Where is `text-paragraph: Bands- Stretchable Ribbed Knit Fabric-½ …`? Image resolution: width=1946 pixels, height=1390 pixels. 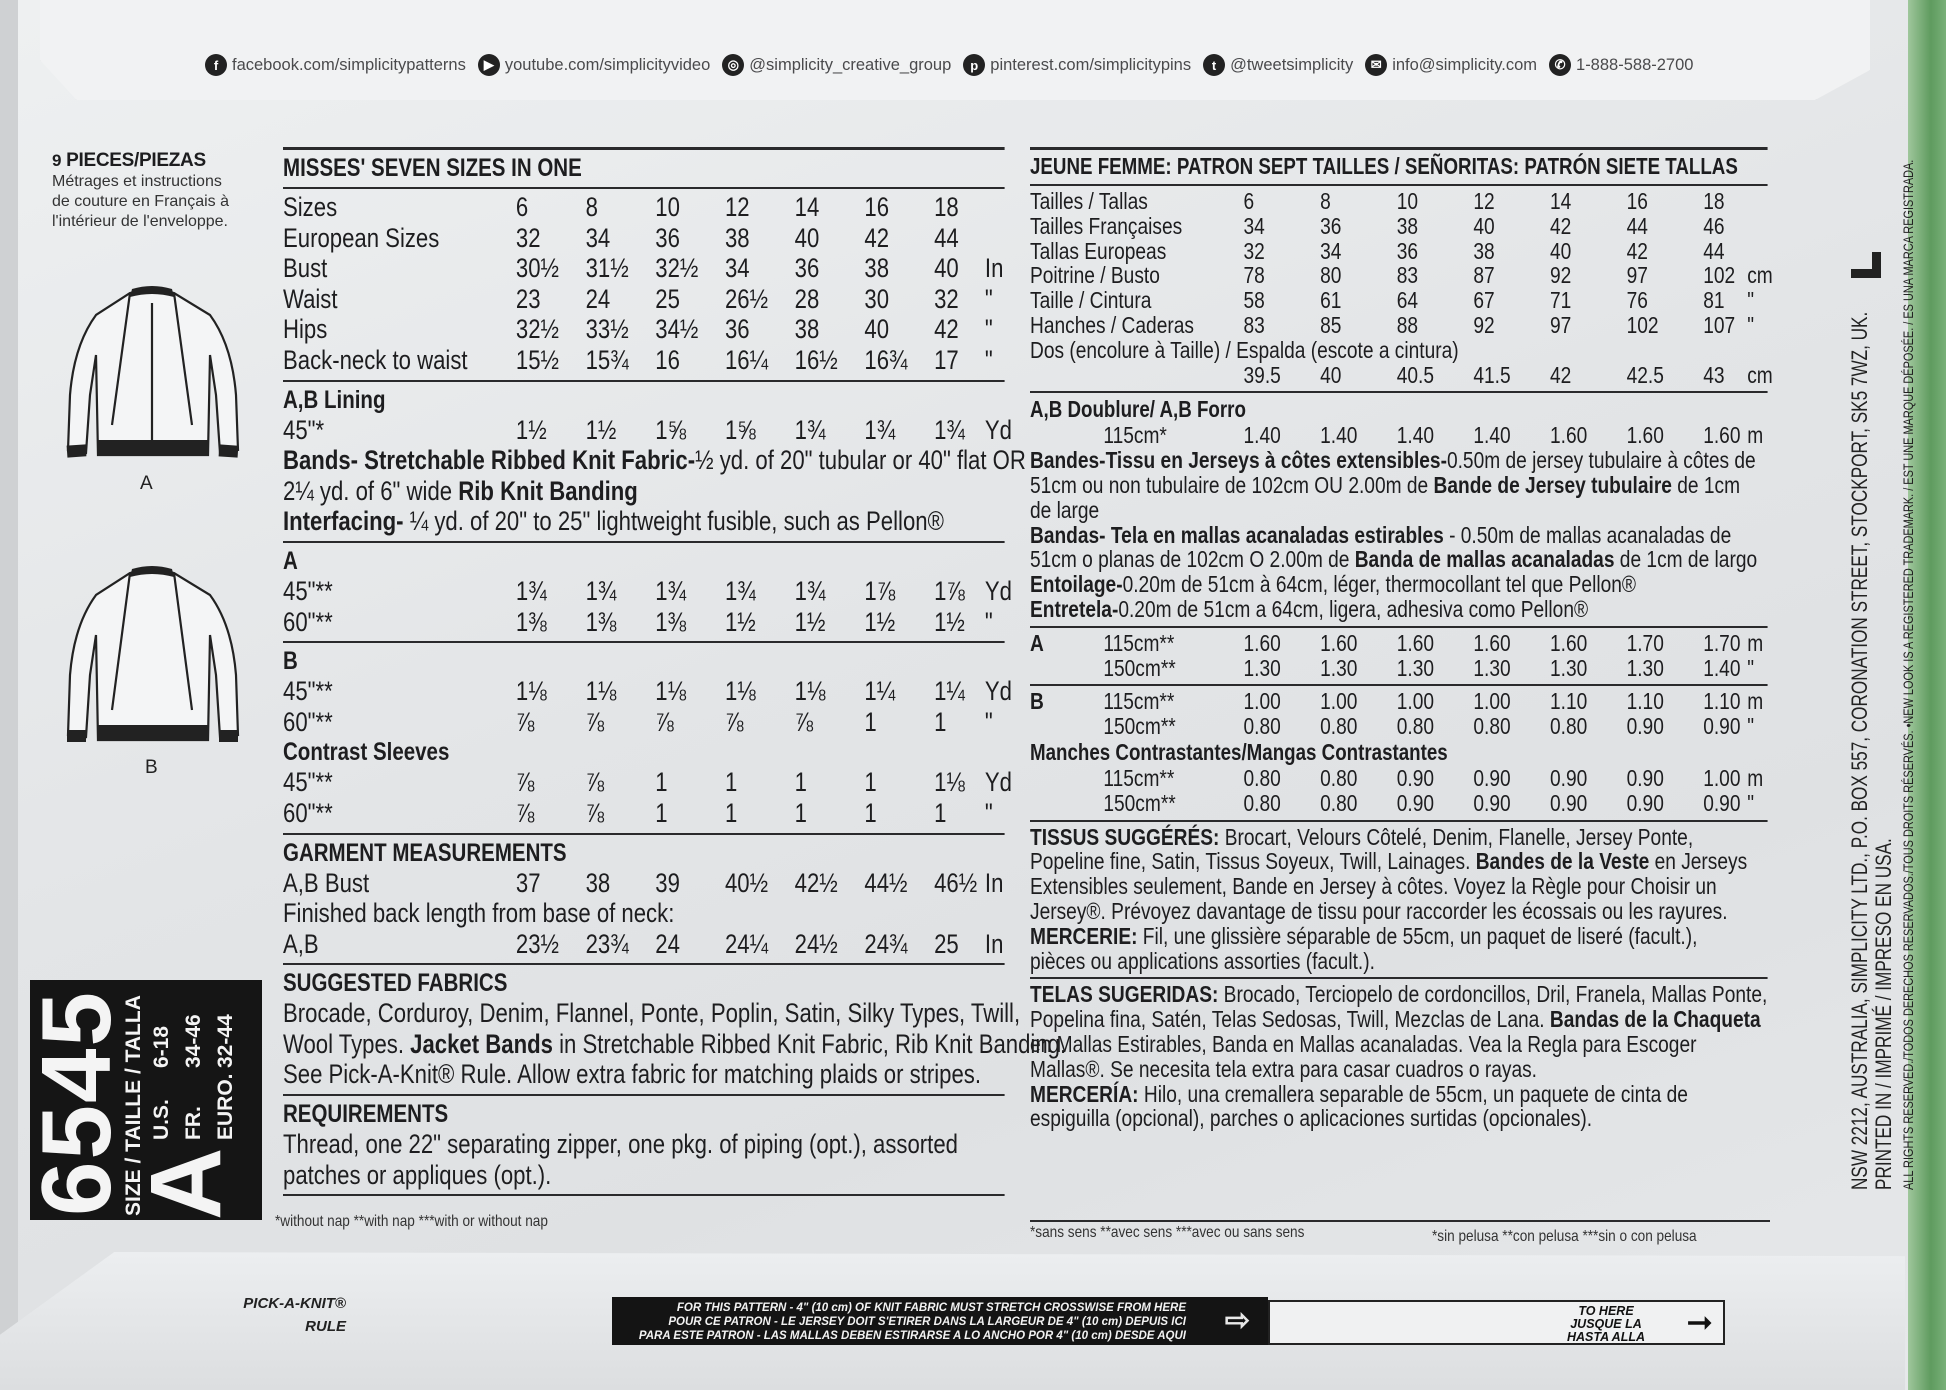
text-paragraph: Bands- Stretchable Ribbed Knit Fabric-½ … is located at coordinates (654, 491).